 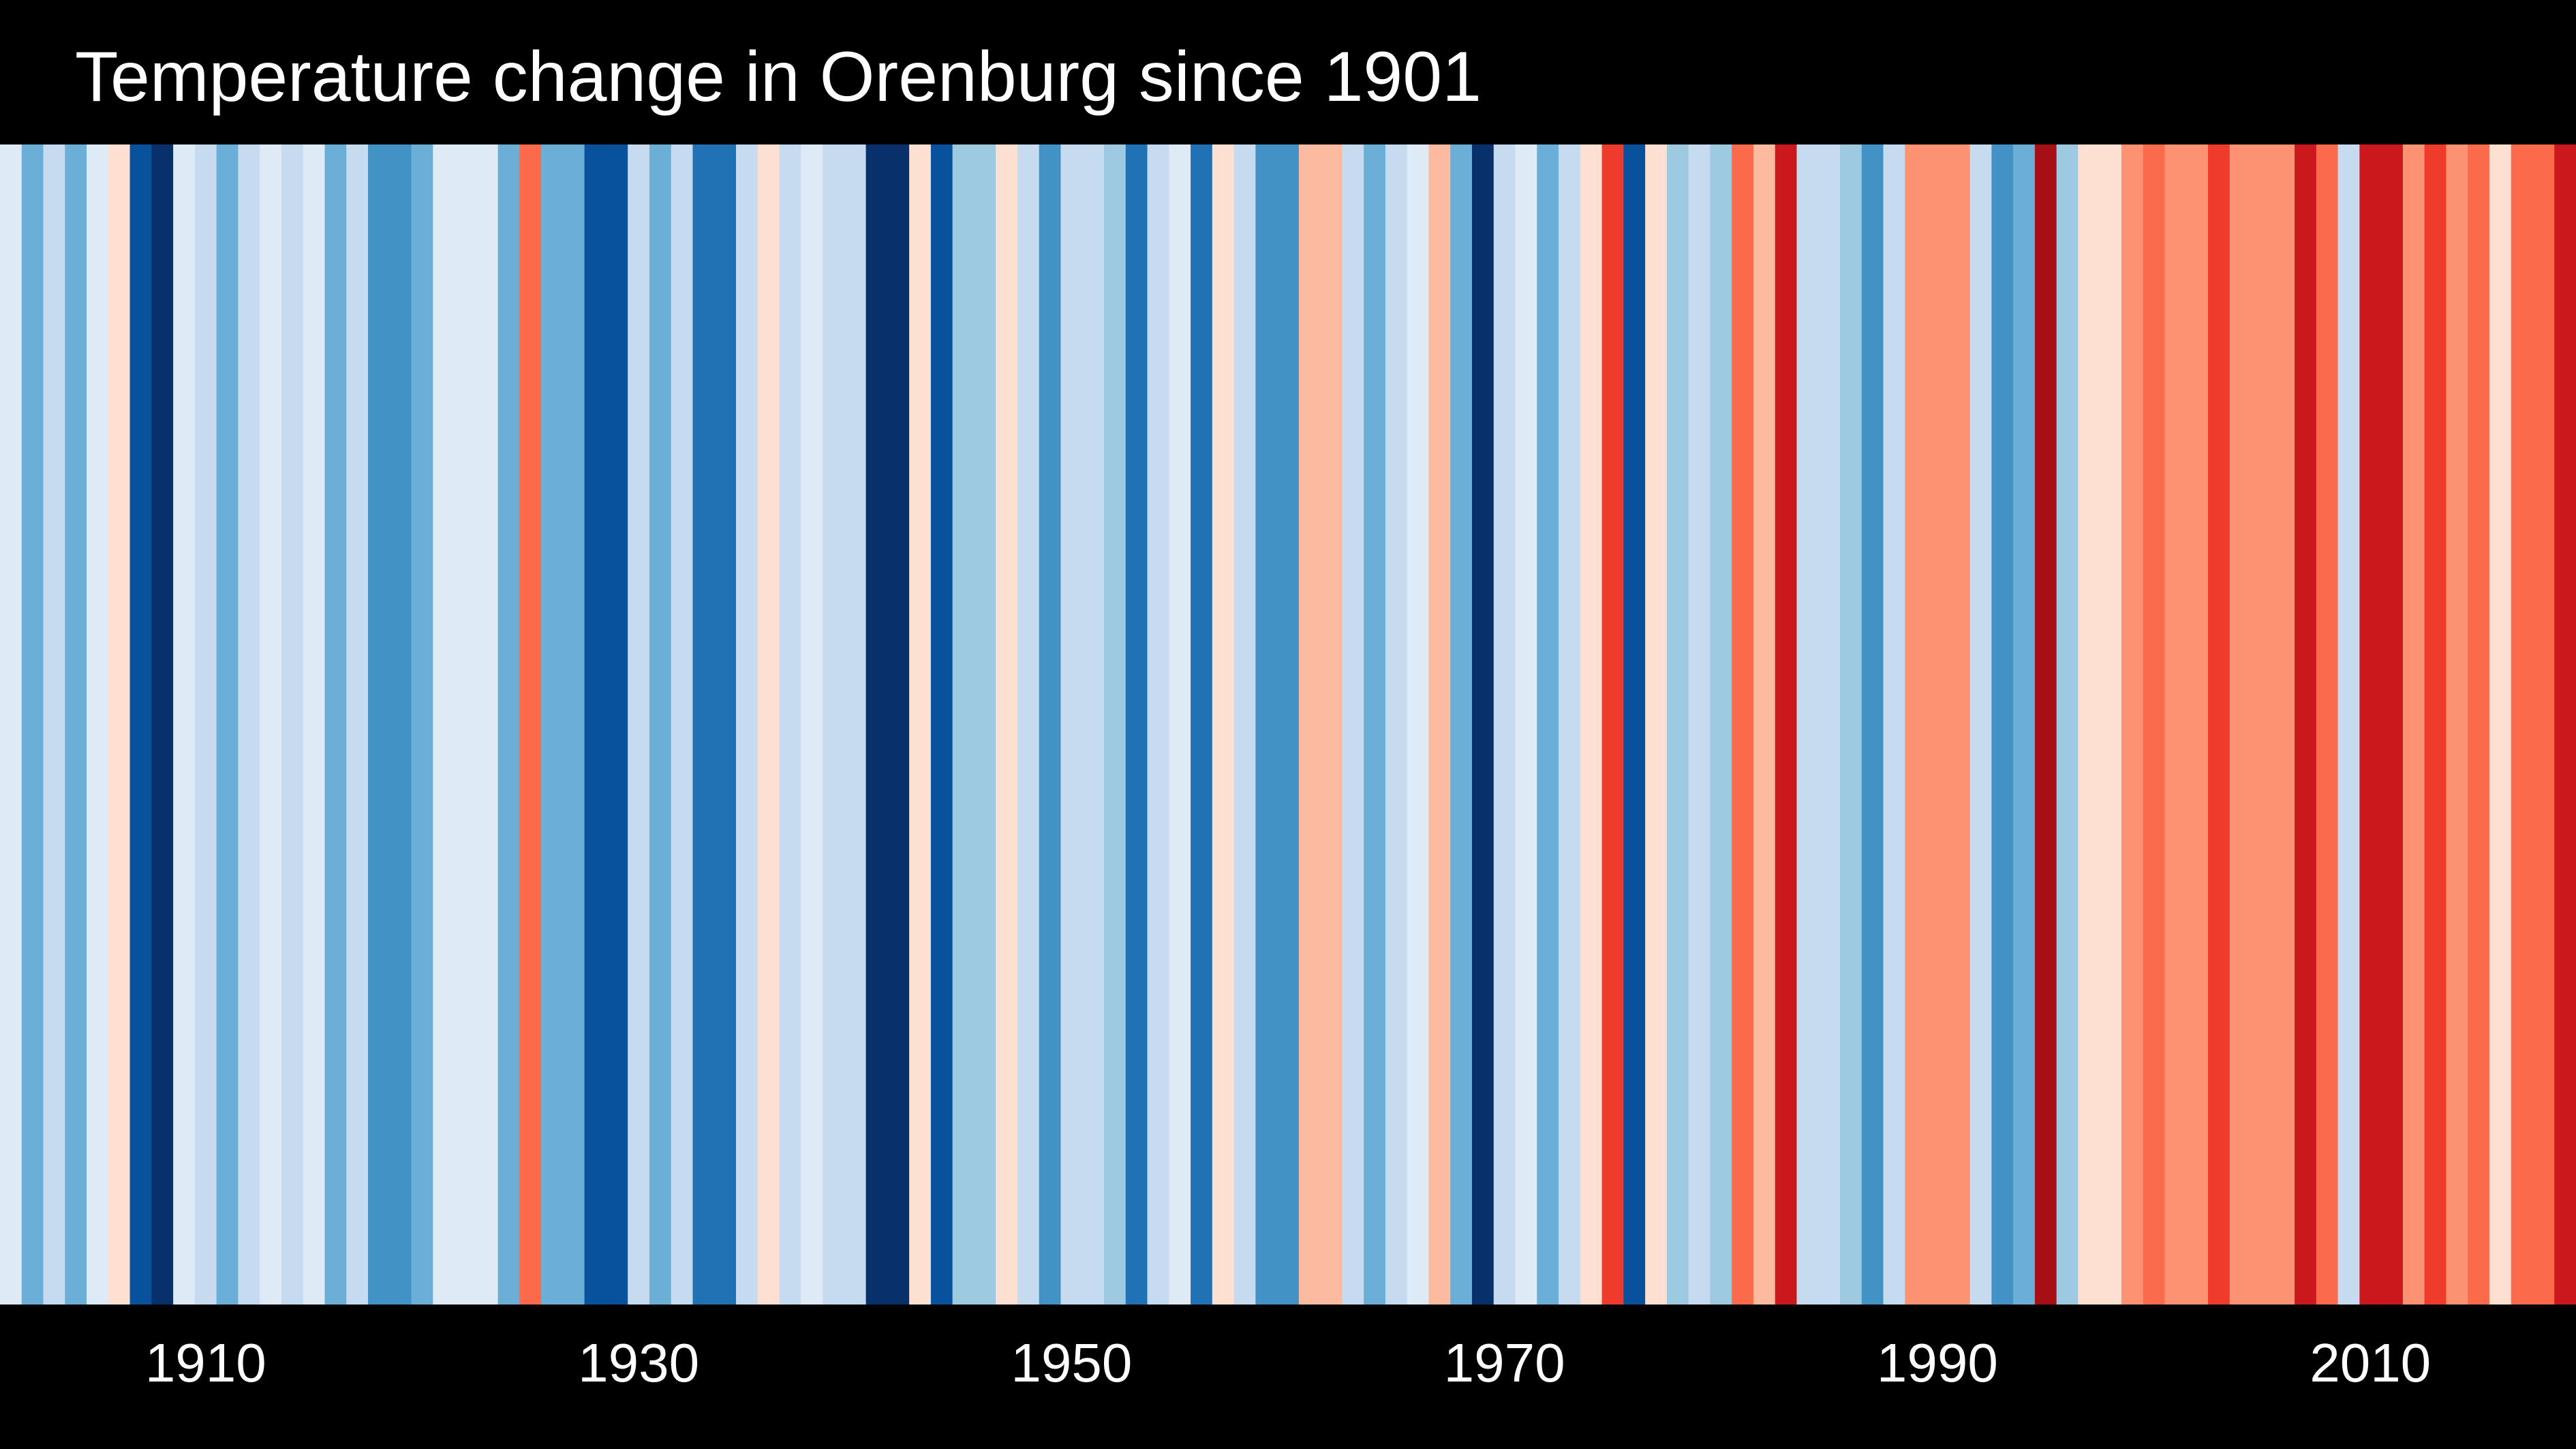 I want to click on stripe-1927, so click(x=573, y=724).